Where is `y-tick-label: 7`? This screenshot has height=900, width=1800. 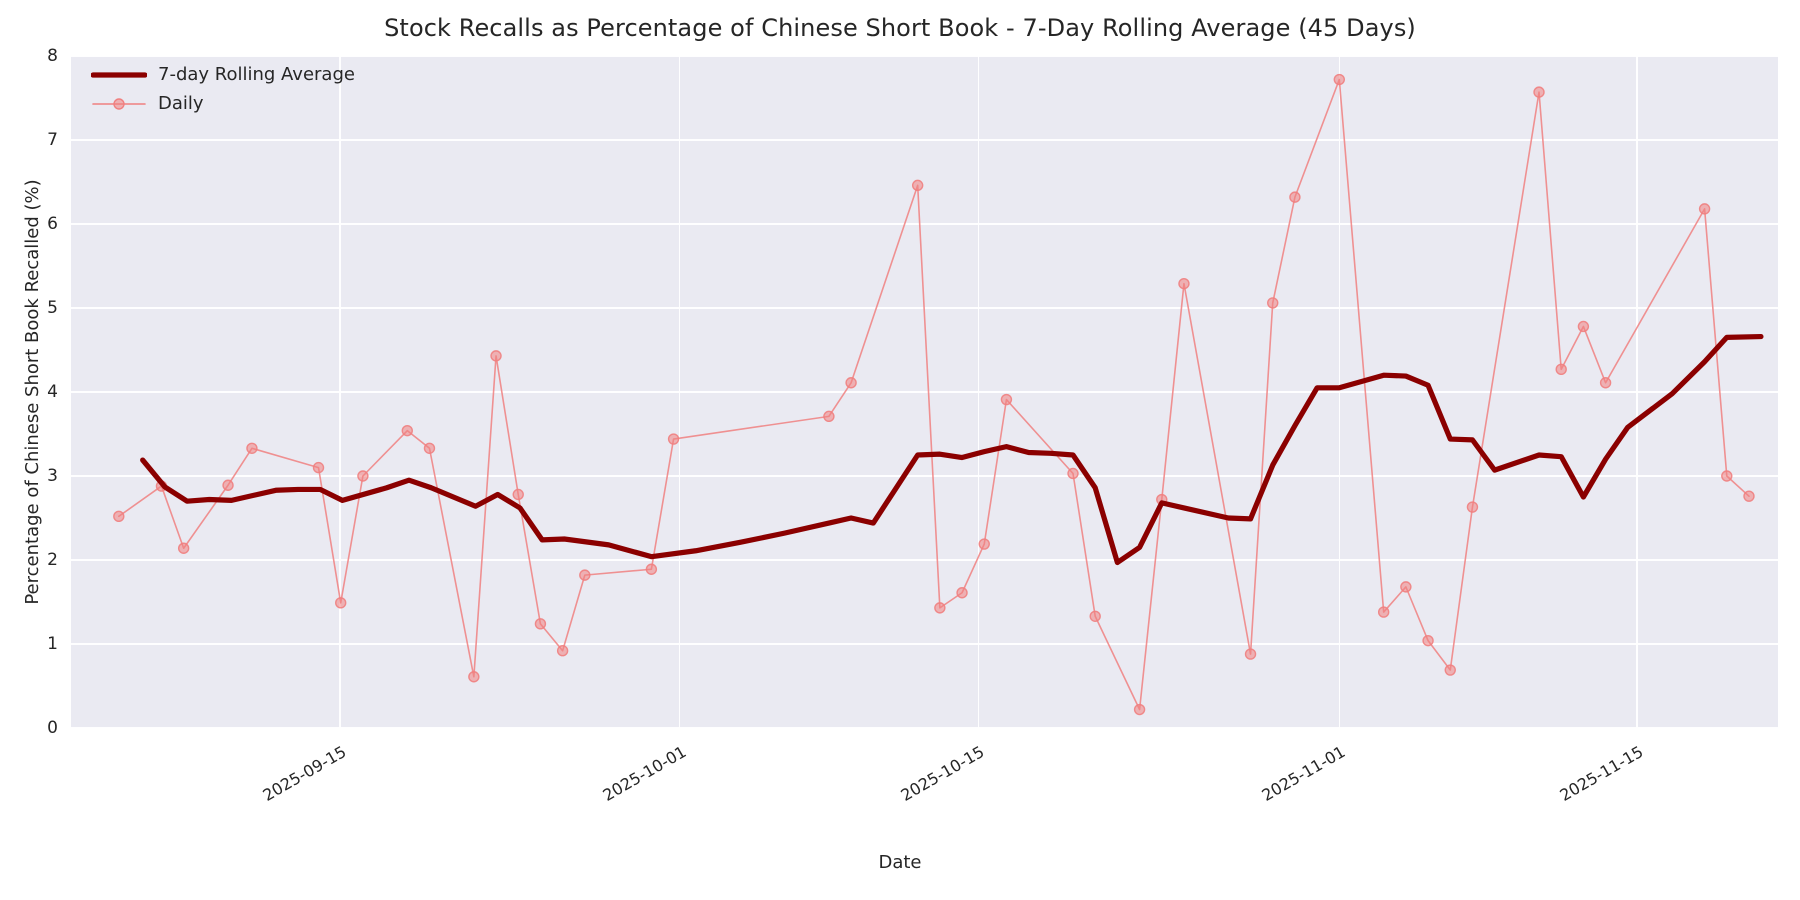
y-tick-label: 7 is located at coordinates (52, 140).